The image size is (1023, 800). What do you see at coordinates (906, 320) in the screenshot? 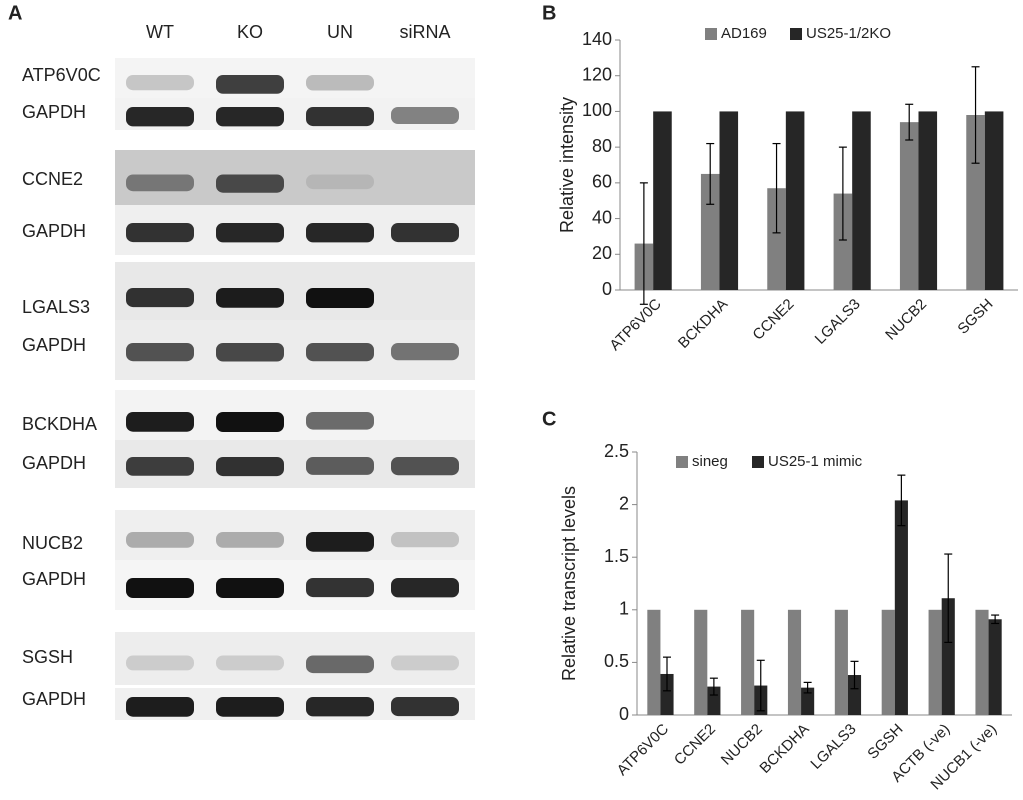
I see `x-tick-label: NUCB2` at bounding box center [906, 320].